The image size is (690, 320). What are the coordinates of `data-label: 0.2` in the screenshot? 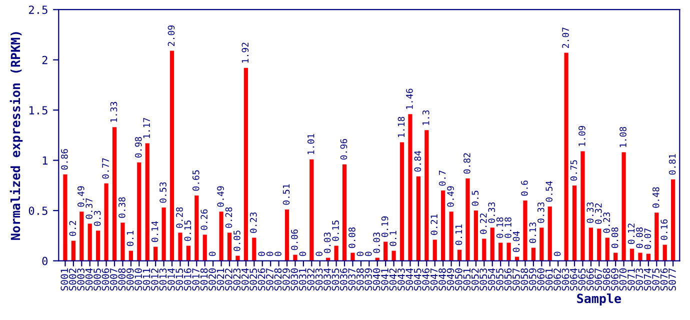 It's located at (72, 228).